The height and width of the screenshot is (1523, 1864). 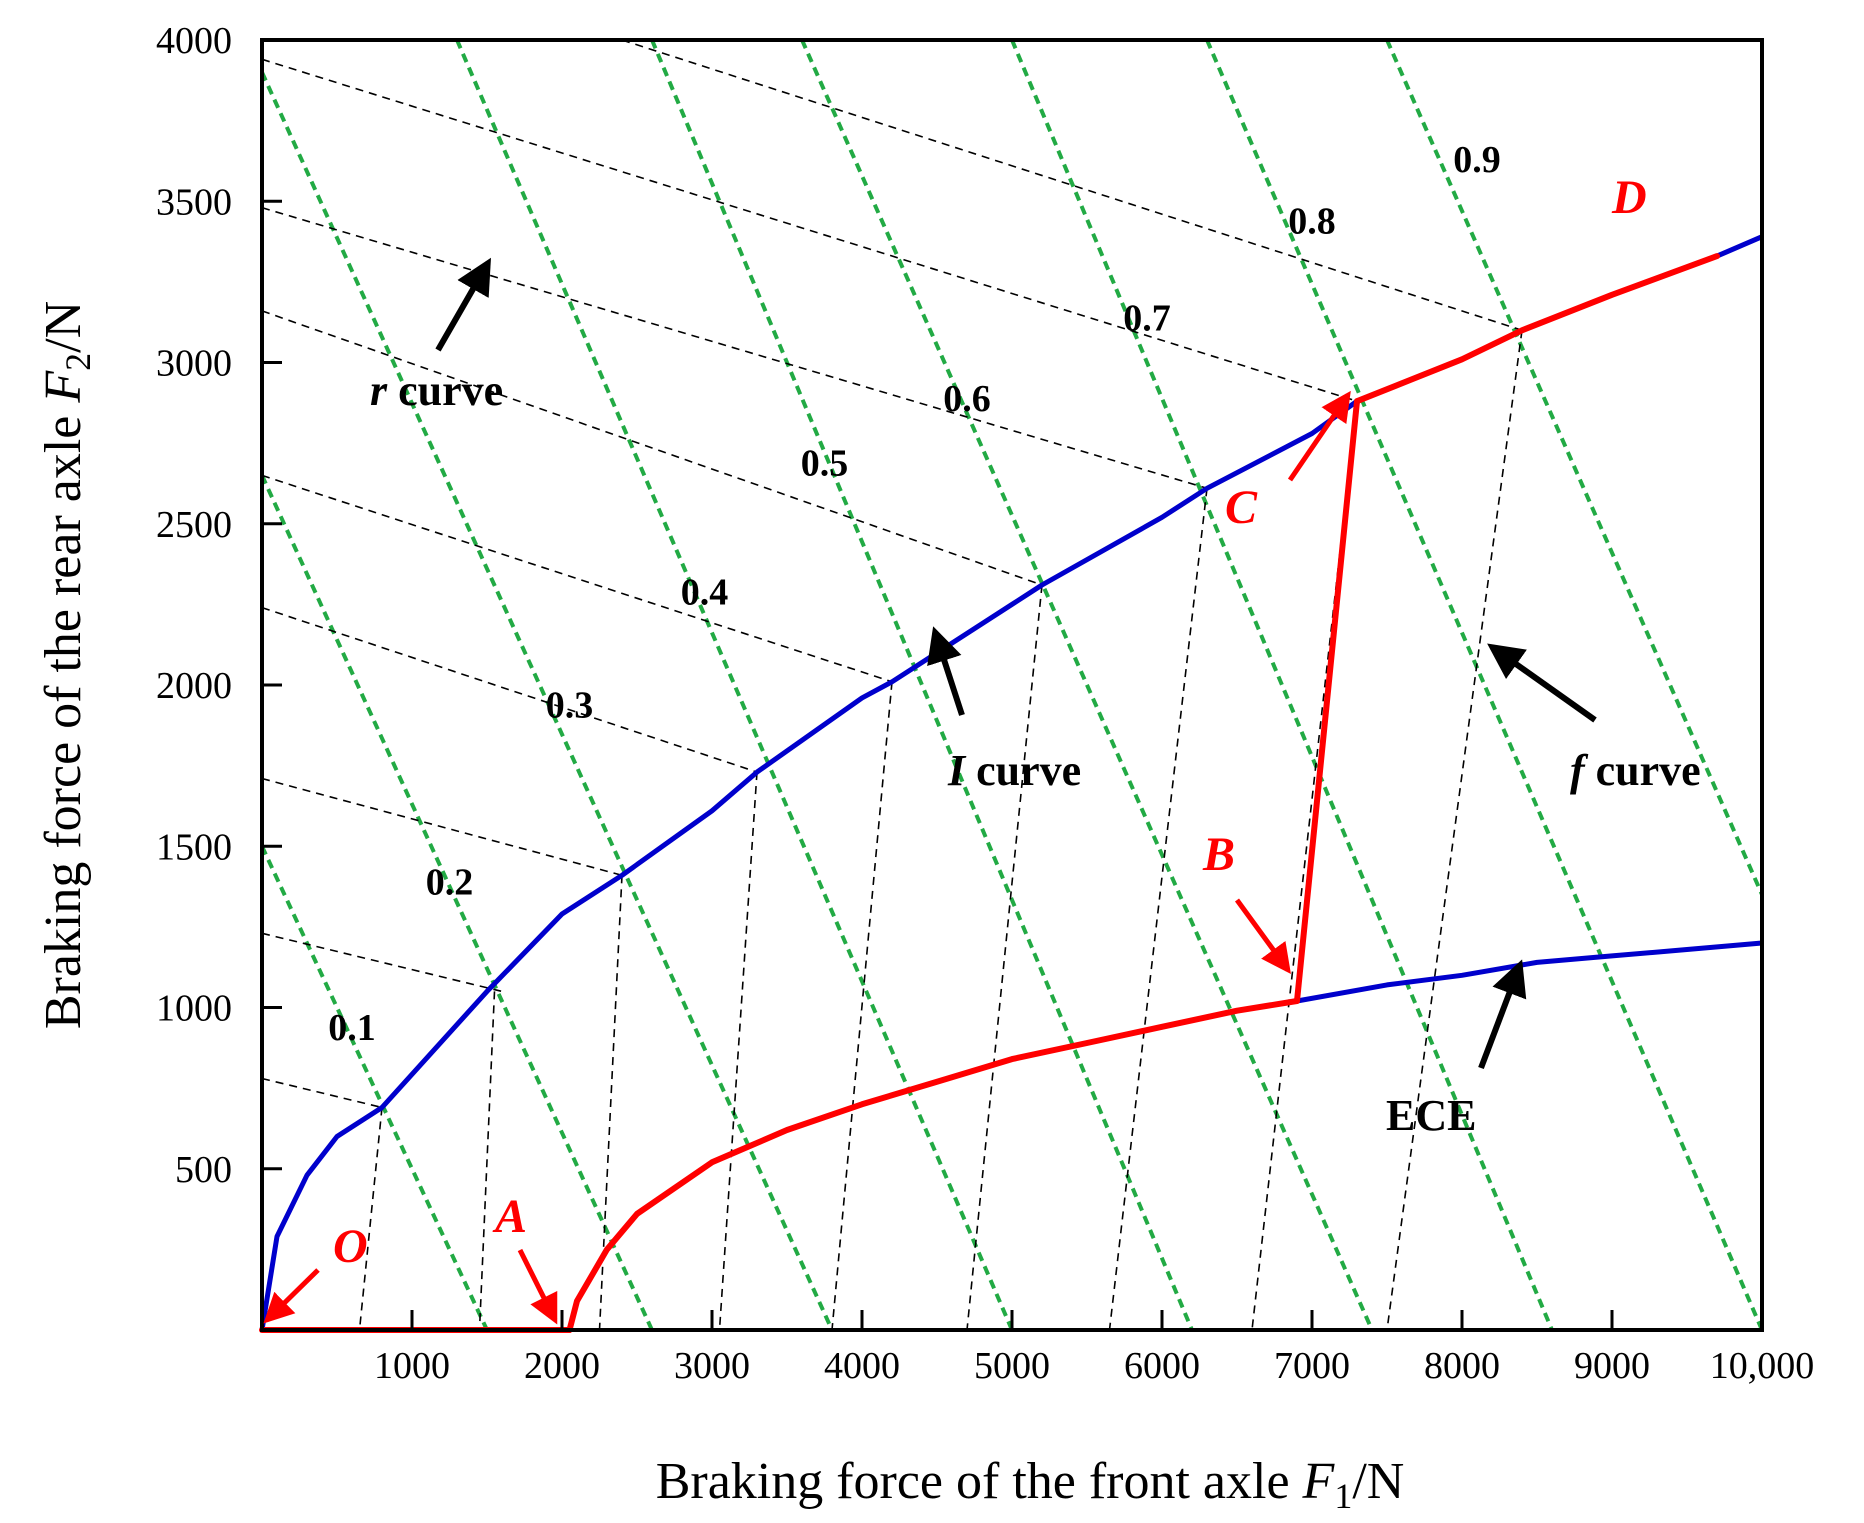 I want to click on strategy-segment-cd, so click(x=1537, y=329).